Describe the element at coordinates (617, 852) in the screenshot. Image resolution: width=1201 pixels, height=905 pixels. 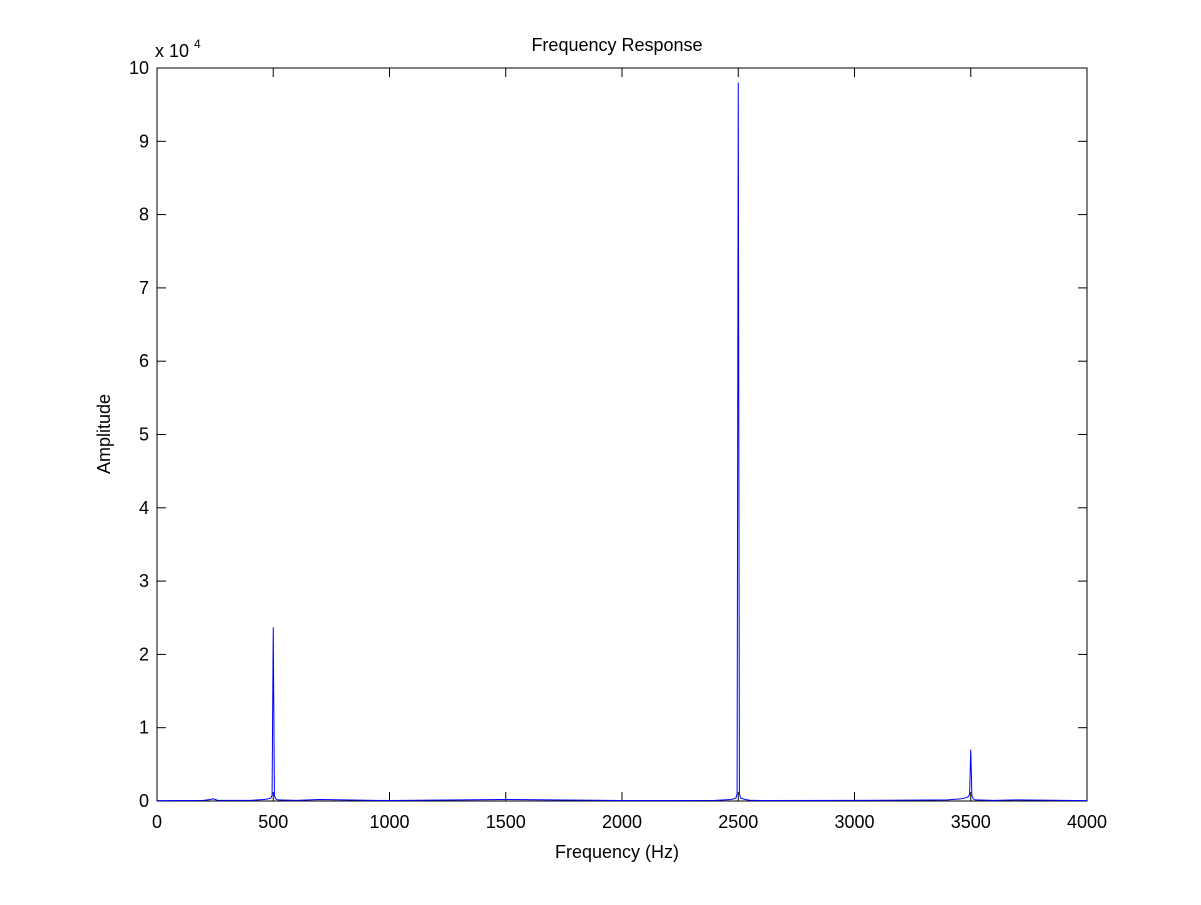
I see `x-axis-label: Frequency (Hz)` at that location.